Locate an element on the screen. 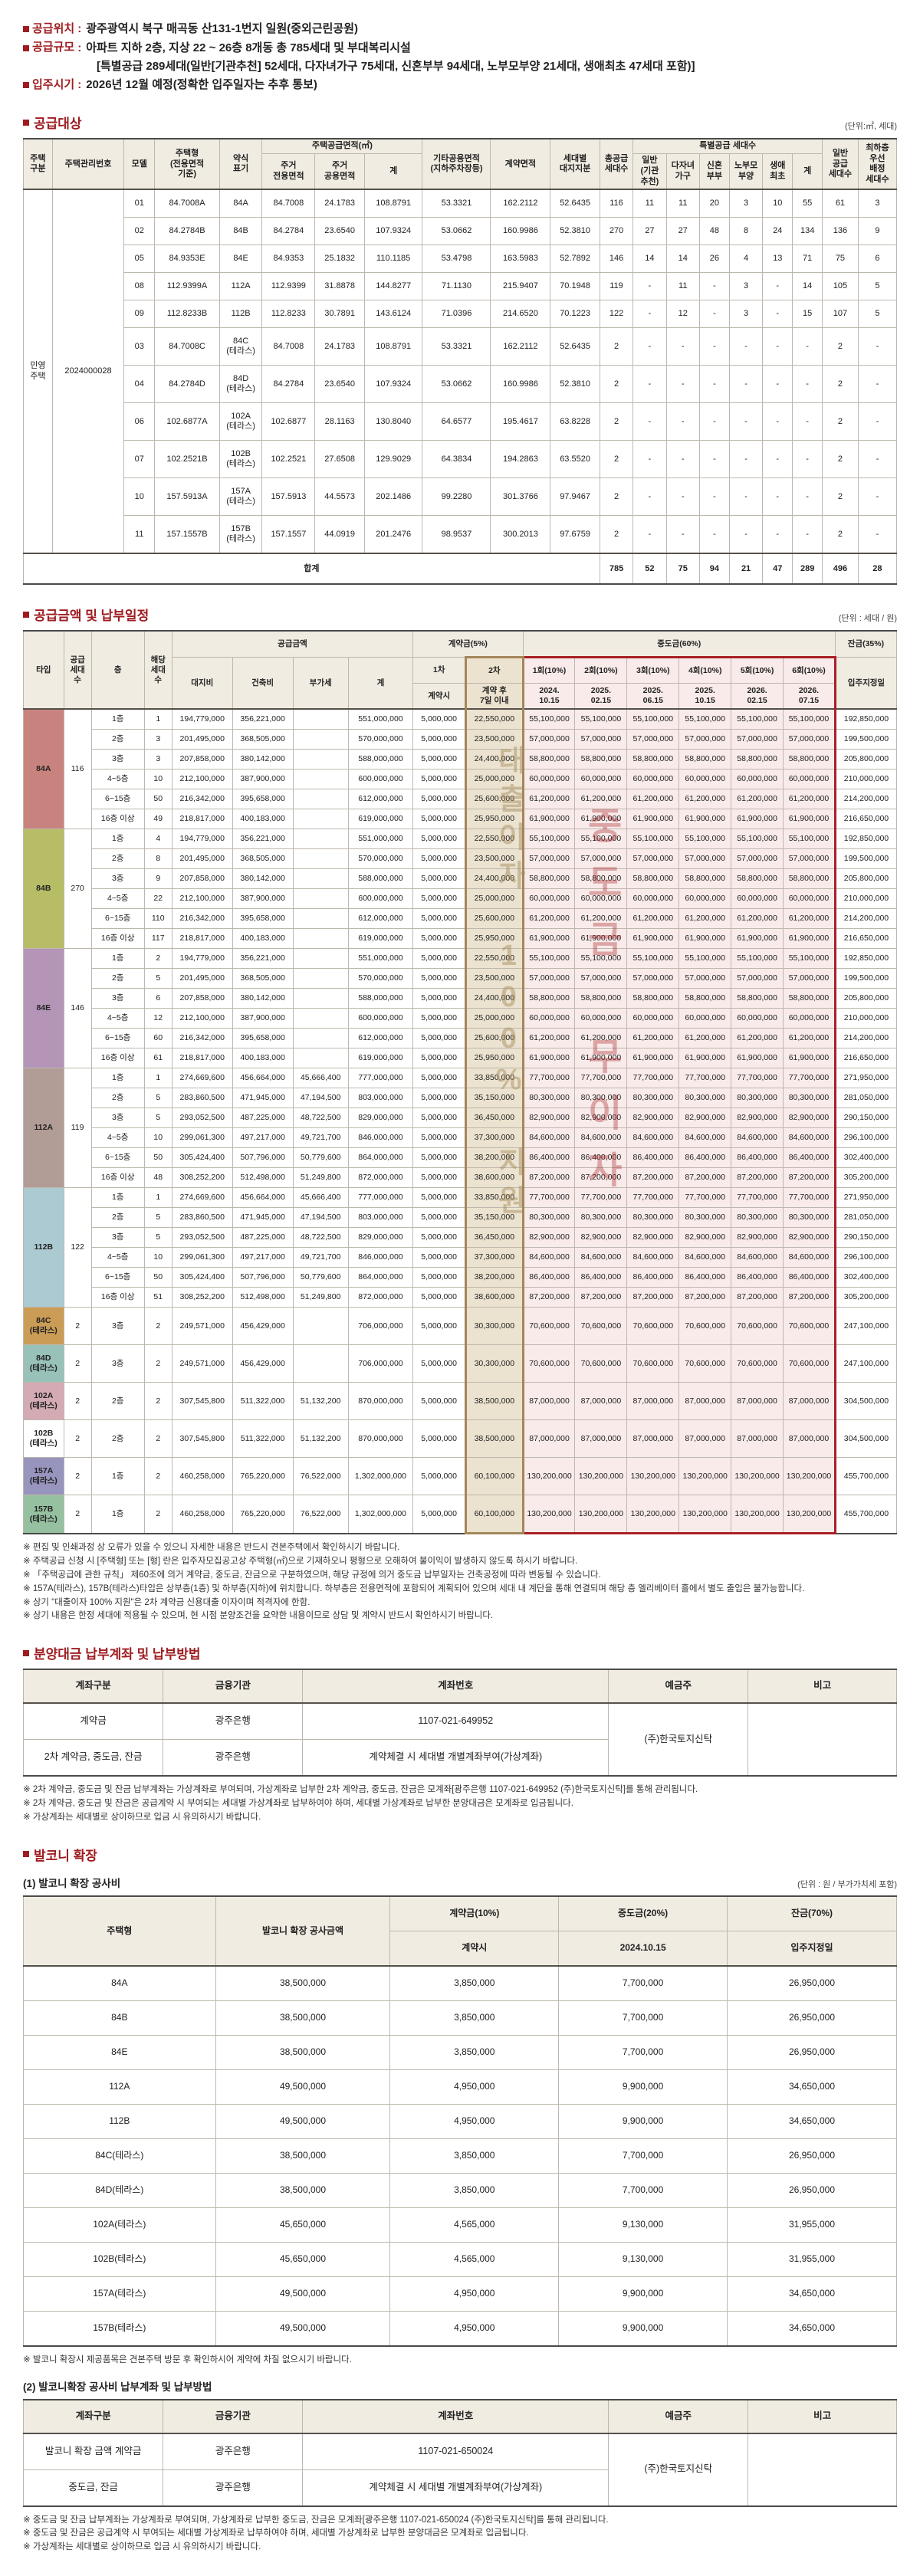  table-cell: 36,450,000 is located at coordinates (495, 1238).